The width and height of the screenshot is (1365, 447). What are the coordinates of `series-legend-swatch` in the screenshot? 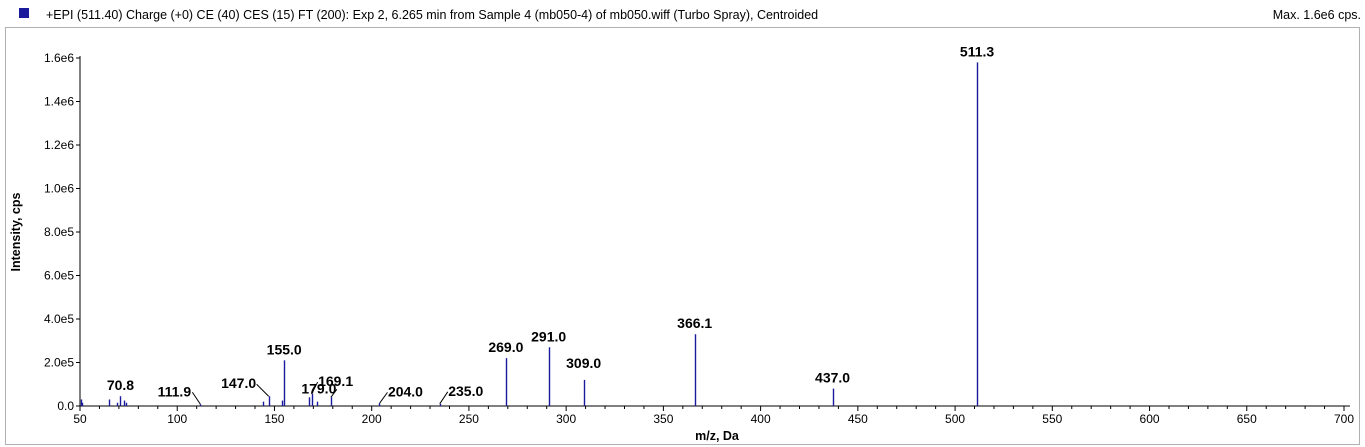 It's located at (24, 13).